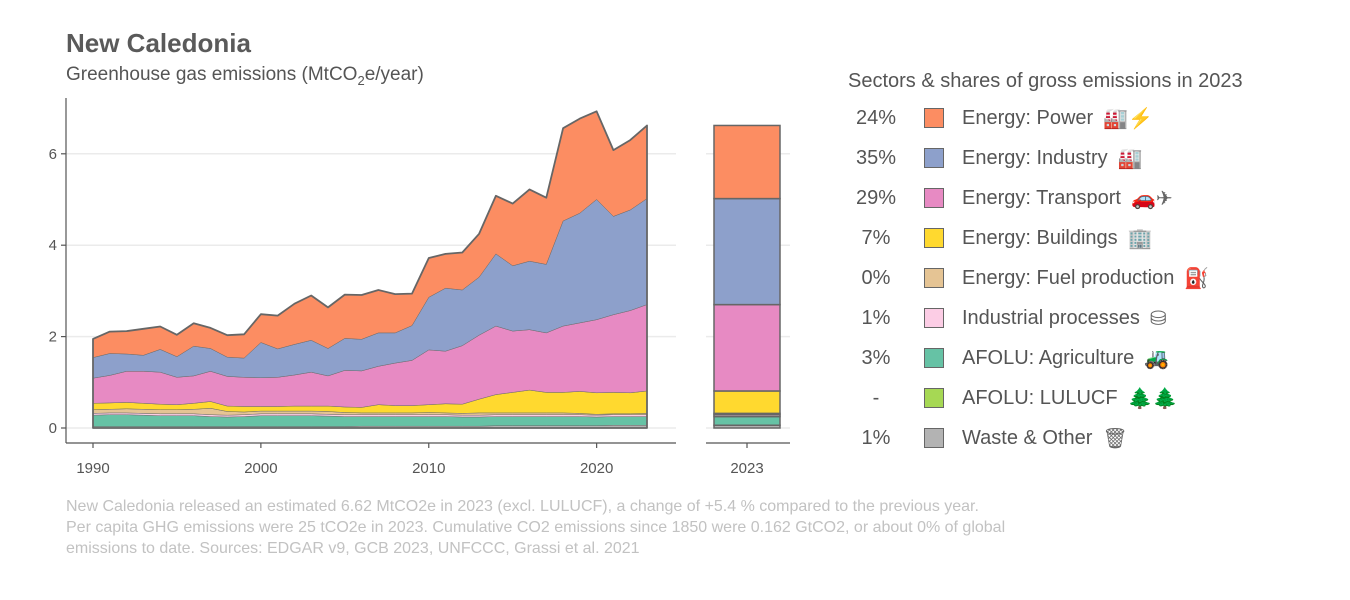 This screenshot has width=1350, height=600. What do you see at coordinates (1048, 357) in the screenshot?
I see `legend-label: AFOLU: Agriculture` at bounding box center [1048, 357].